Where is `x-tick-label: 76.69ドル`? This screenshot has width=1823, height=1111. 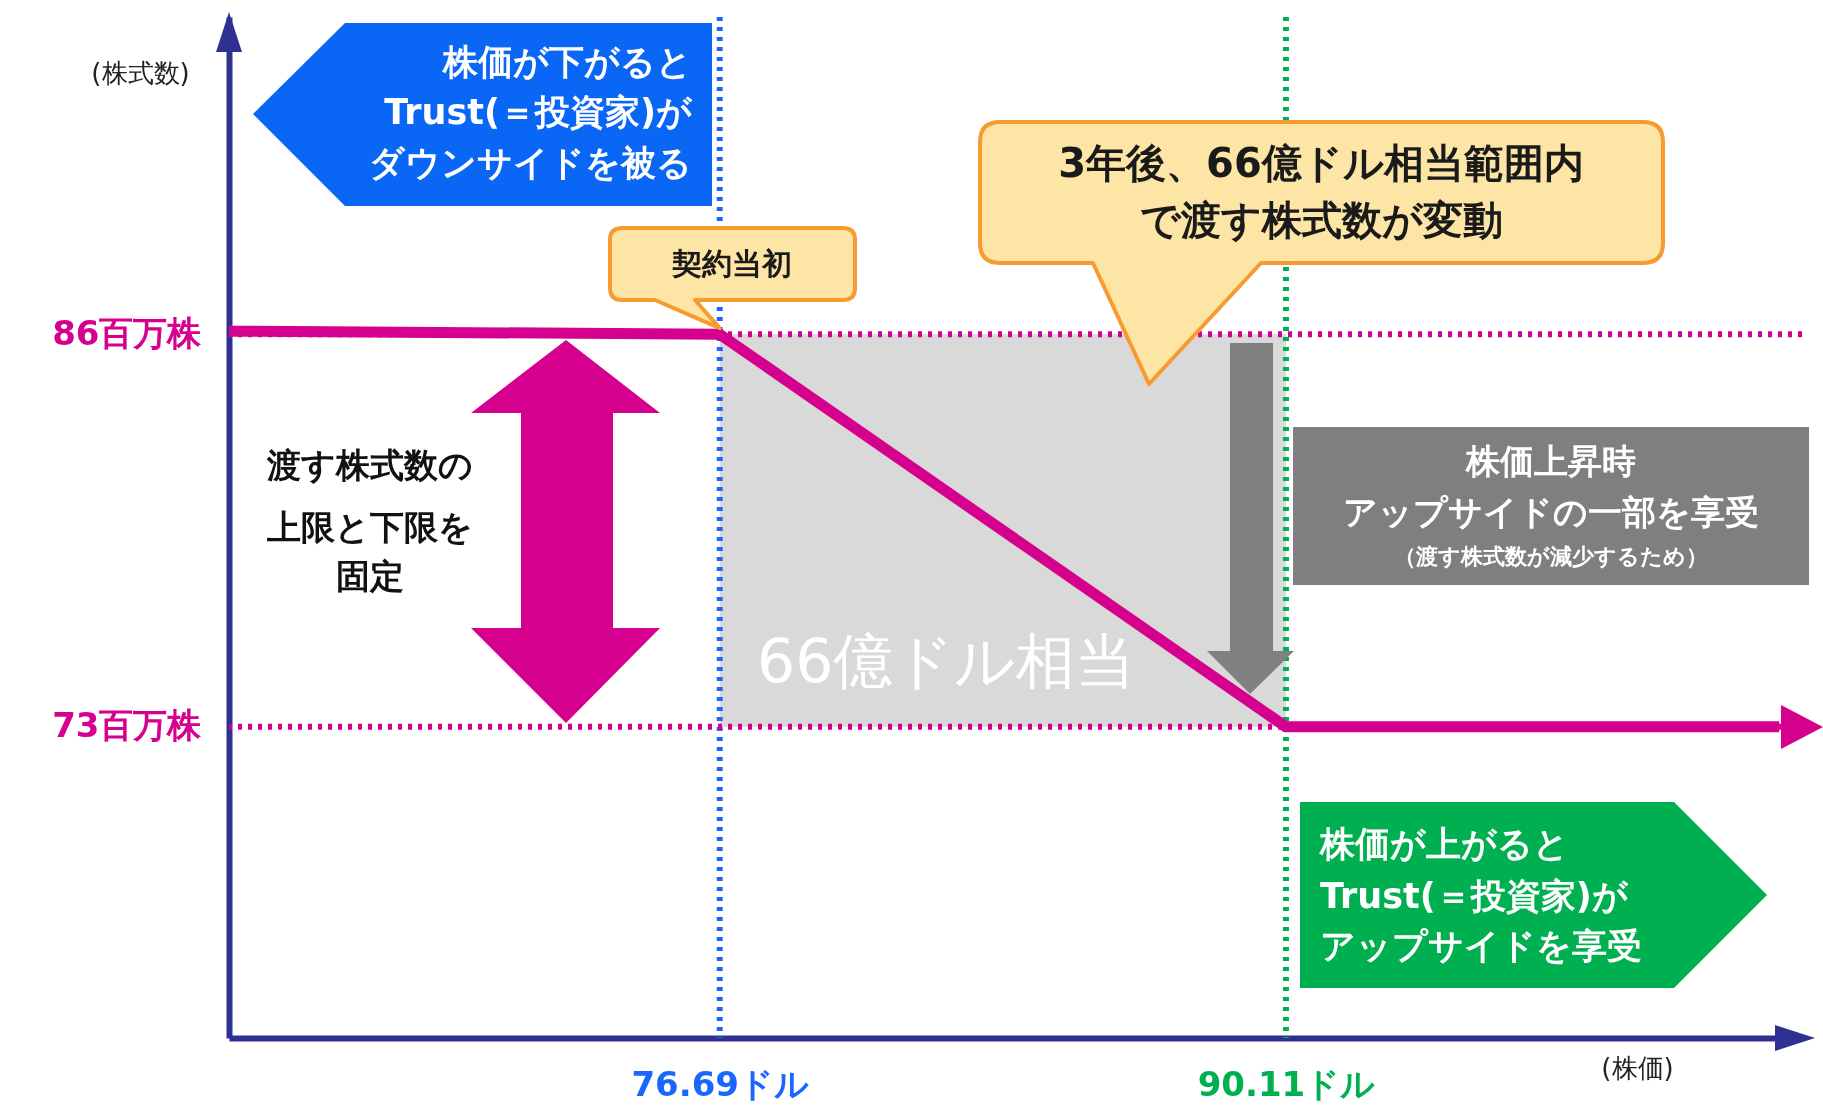
x-tick-label: 76.69ドル is located at coordinates (720, 1083).